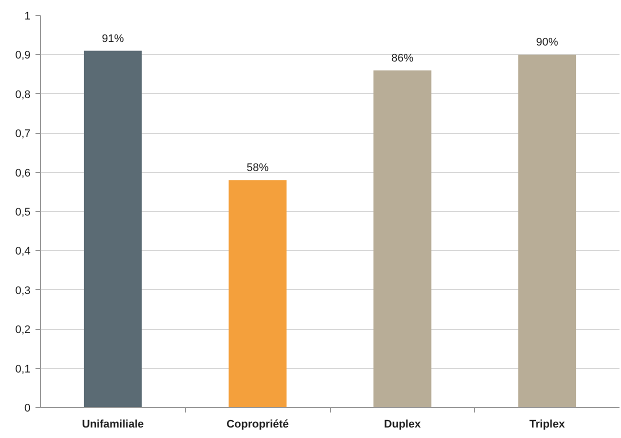  Describe the element at coordinates (23, 330) in the screenshot. I see `y-tick-label: 0,2` at that location.